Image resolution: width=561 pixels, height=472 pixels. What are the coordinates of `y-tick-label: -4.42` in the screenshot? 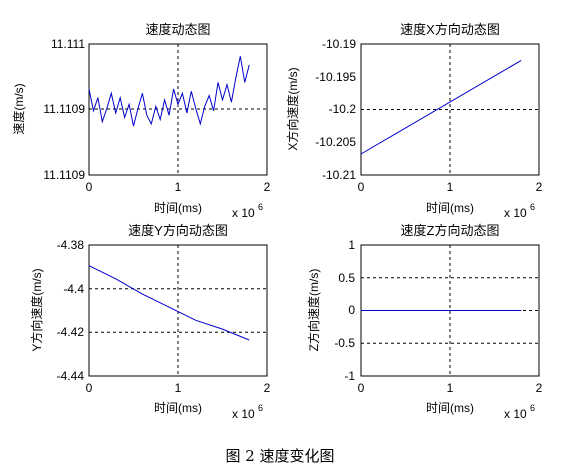 It's located at (71, 332).